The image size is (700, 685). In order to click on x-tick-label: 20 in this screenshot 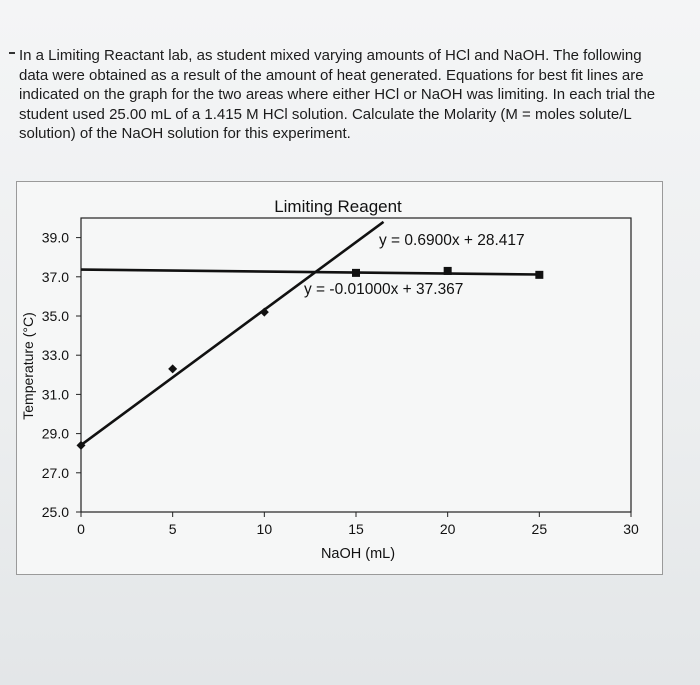, I will do `click(448, 529)`.